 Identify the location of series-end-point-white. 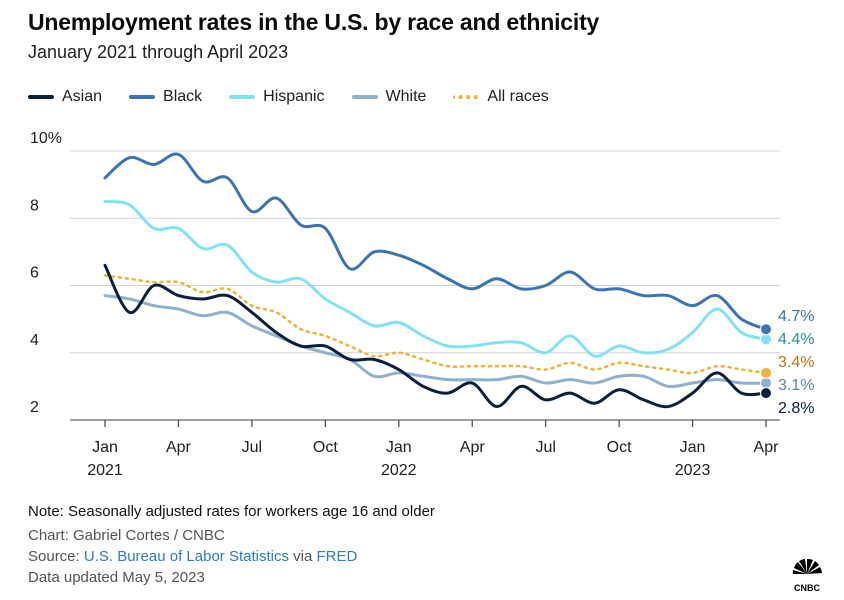
(766, 383).